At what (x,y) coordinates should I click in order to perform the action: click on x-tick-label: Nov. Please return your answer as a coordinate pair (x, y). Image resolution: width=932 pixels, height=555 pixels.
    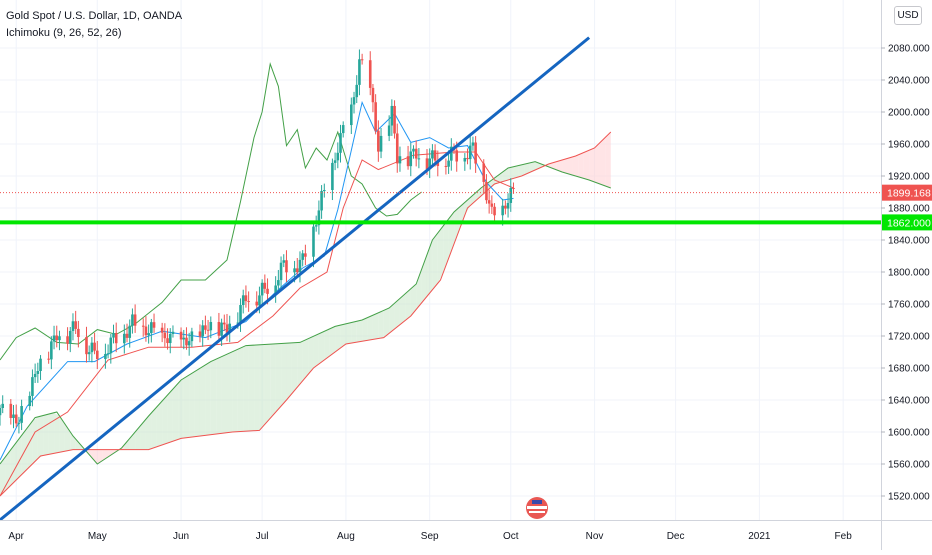
    Looking at the image, I should click on (595, 536).